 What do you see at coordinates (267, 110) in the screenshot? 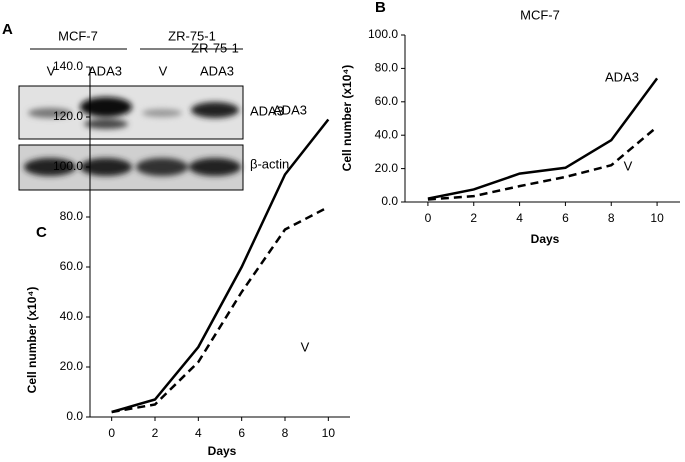
I see `row-label: ADA3` at bounding box center [267, 110].